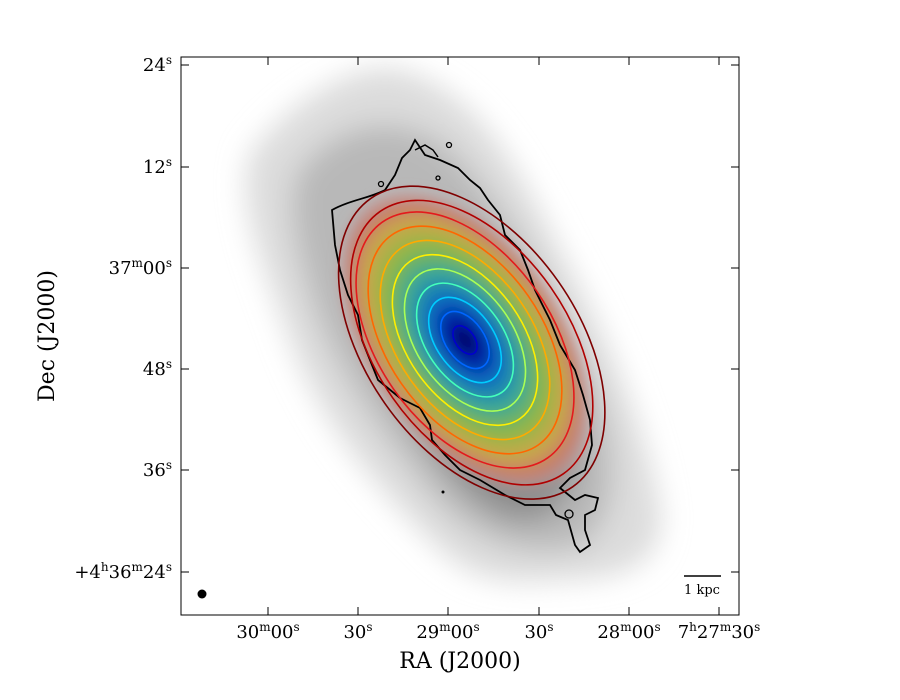 This screenshot has height=700, width=900. I want to click on y-axis-title: Dec (J2000), so click(47, 336).